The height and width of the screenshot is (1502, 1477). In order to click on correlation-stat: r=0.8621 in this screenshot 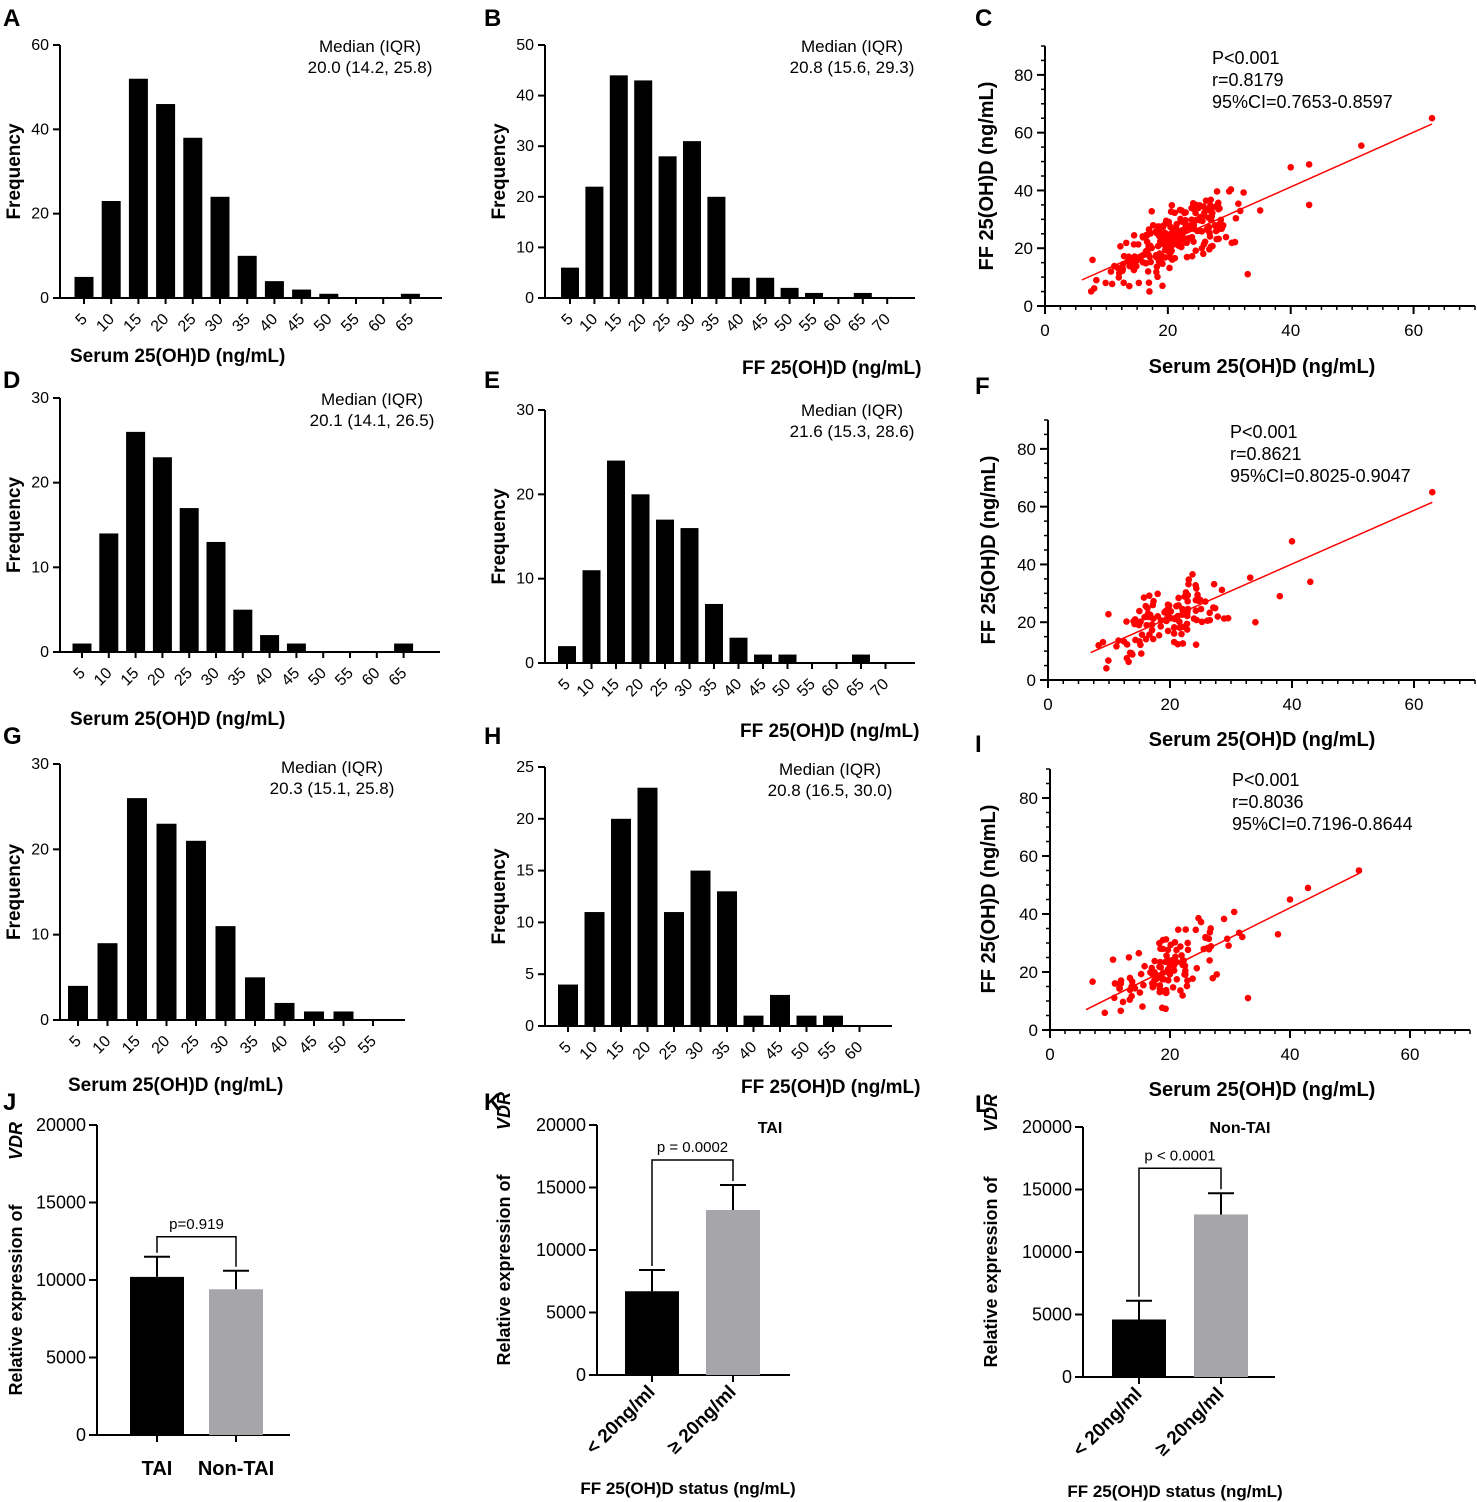, I will do `click(1266, 454)`.